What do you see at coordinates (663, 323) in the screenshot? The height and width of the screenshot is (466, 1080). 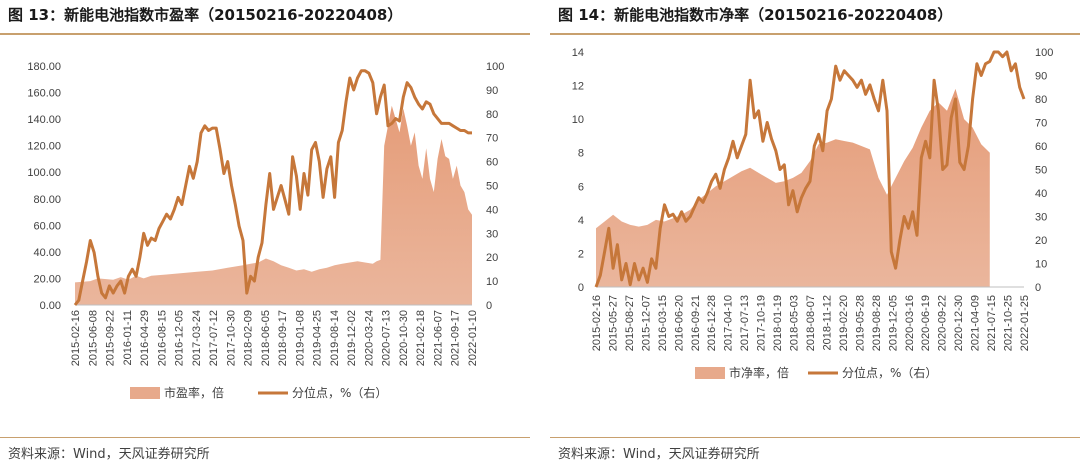 I see `x-tick-label: 2016-03-15` at bounding box center [663, 323].